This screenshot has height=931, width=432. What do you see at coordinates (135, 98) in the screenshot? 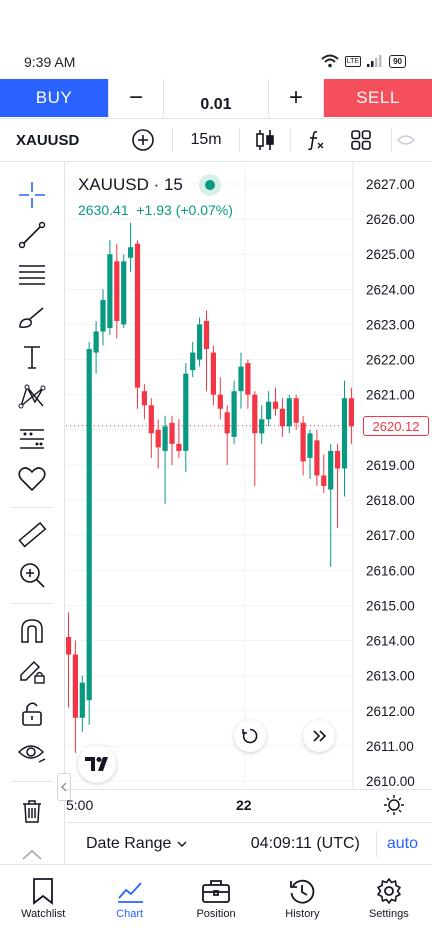
I see `decrease-quantity-button: −` at bounding box center [135, 98].